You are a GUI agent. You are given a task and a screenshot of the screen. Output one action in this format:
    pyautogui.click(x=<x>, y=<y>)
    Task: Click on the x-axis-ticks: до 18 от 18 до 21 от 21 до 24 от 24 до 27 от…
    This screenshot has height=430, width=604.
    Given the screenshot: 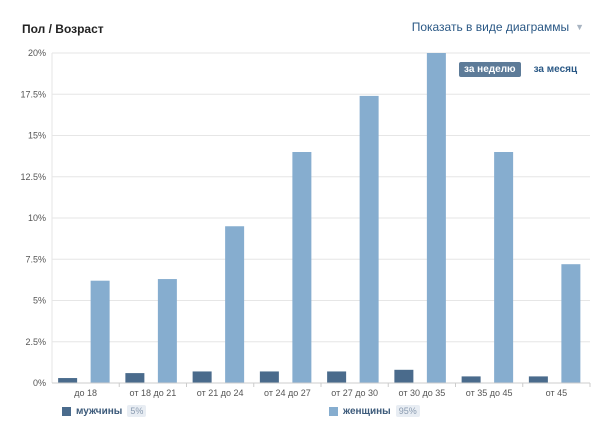 What is the action you would take?
    pyautogui.click(x=321, y=390)
    